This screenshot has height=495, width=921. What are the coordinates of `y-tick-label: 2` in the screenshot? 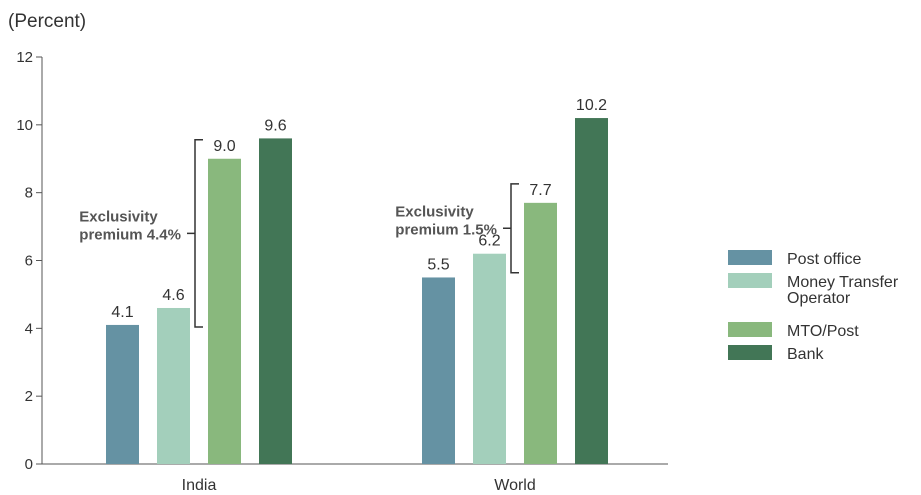 It's located at (29, 396).